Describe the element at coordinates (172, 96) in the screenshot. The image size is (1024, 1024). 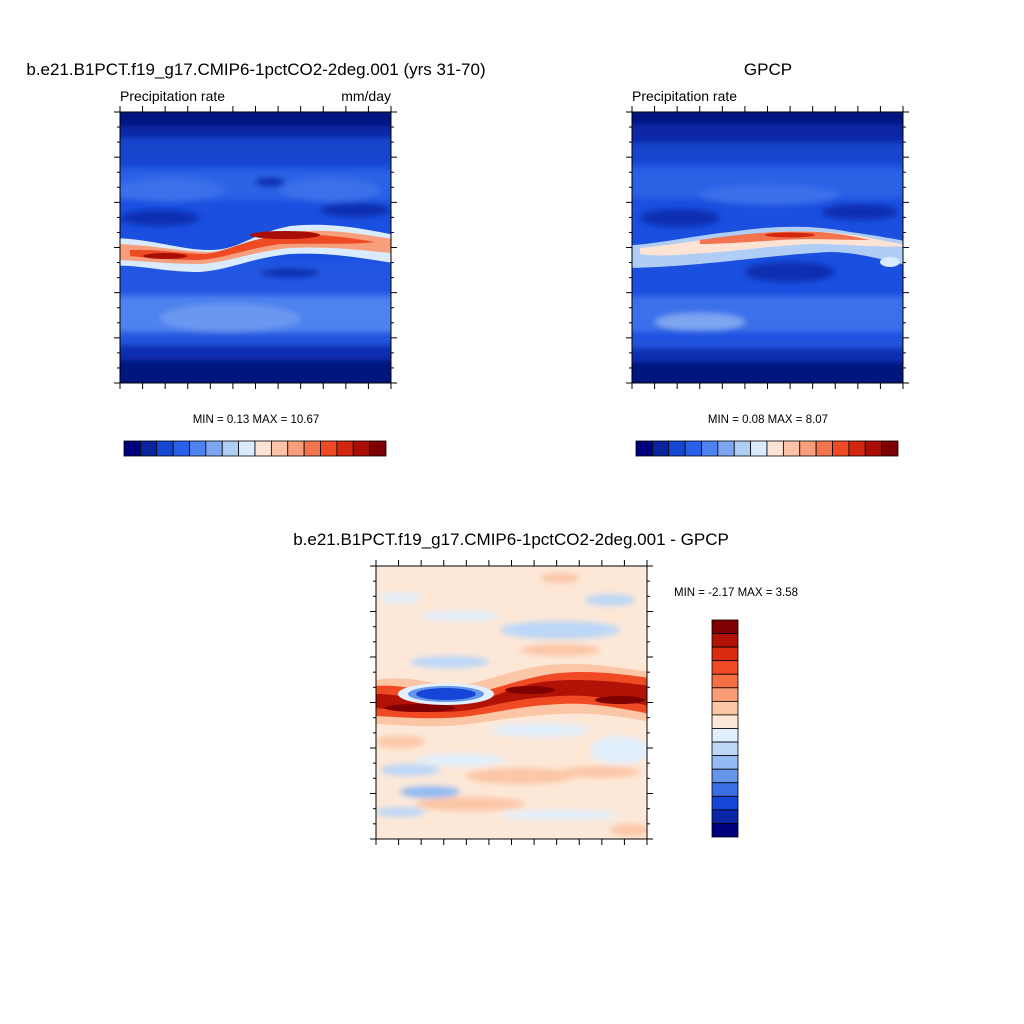
I see `panel-model-subtitle-left: Precipitation rate` at that location.